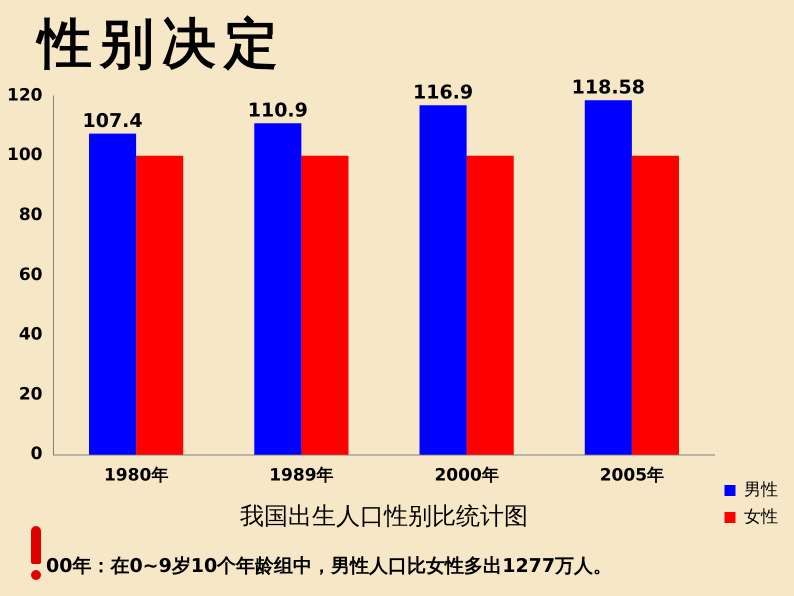  What do you see at coordinates (278, 111) in the screenshot?
I see `data-label: 110.9` at bounding box center [278, 111].